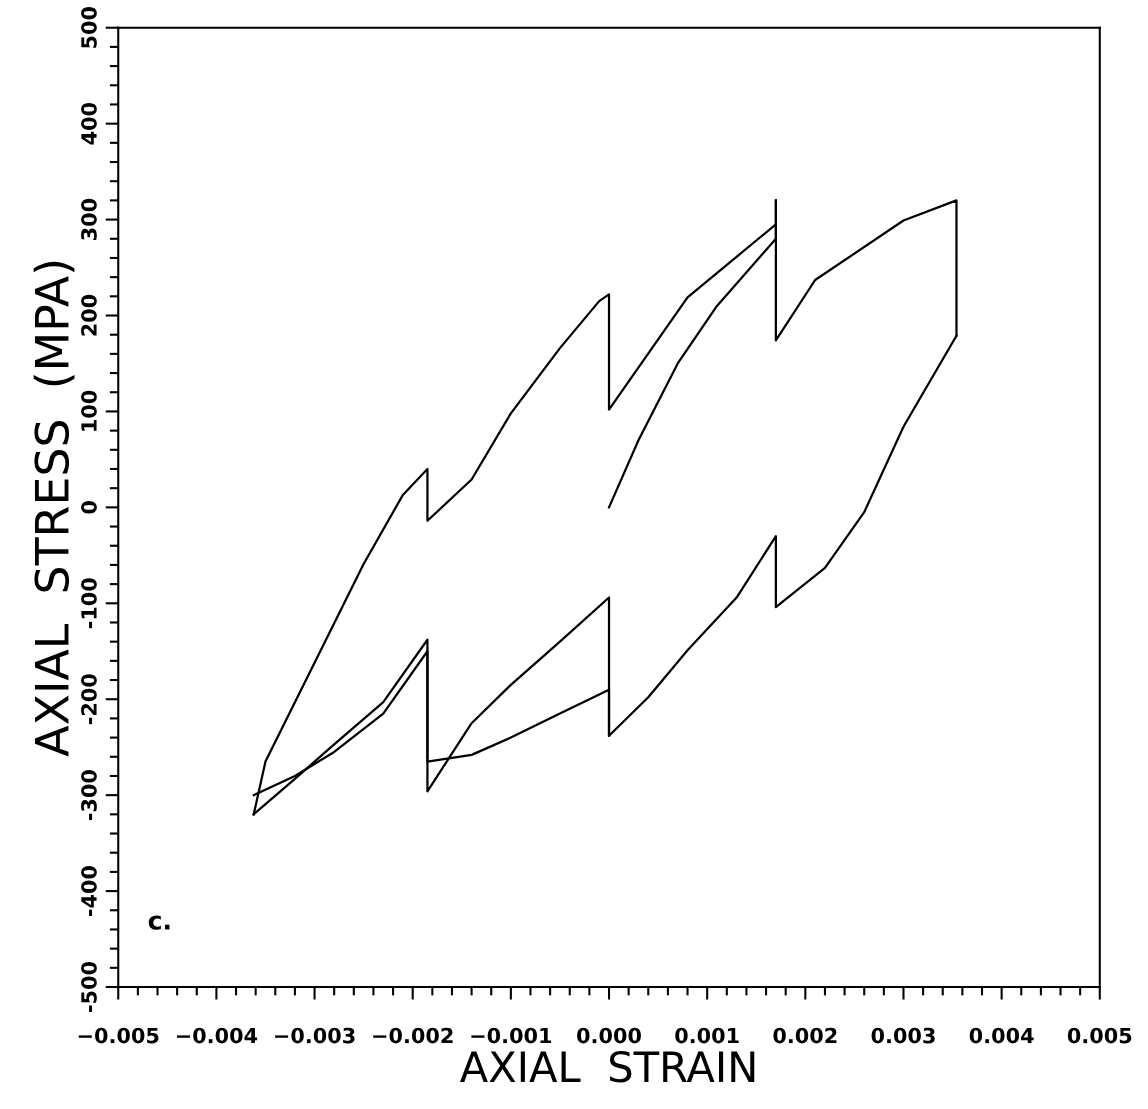 This screenshot has width=1148, height=1109. I want to click on x-tick-label: −0.005, so click(118, 1035).